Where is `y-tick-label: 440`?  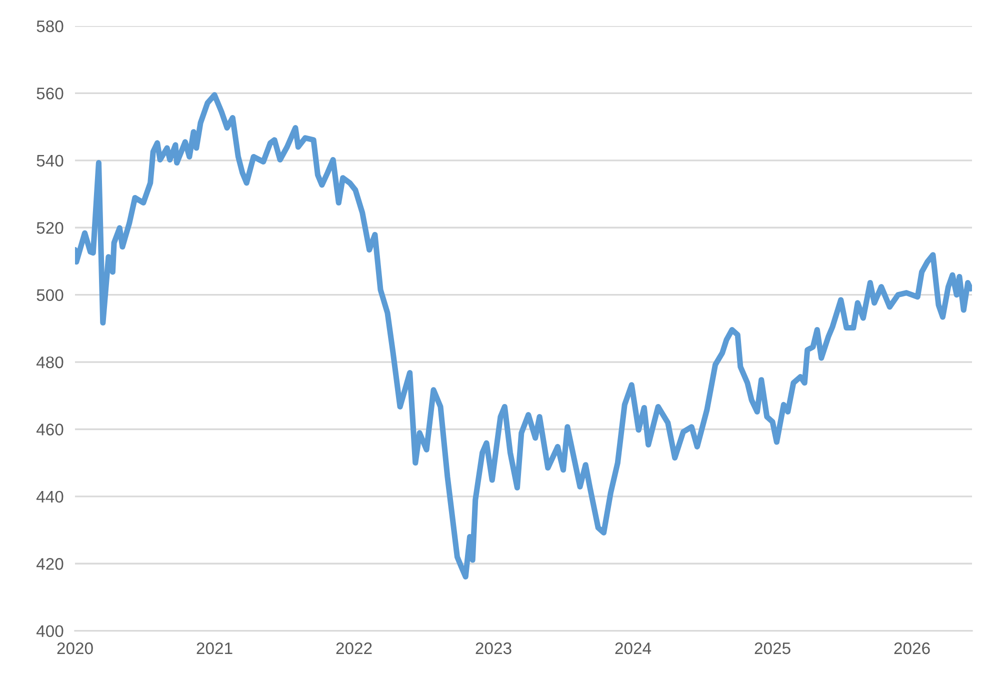
y-tick-label: 440 is located at coordinates (50, 496).